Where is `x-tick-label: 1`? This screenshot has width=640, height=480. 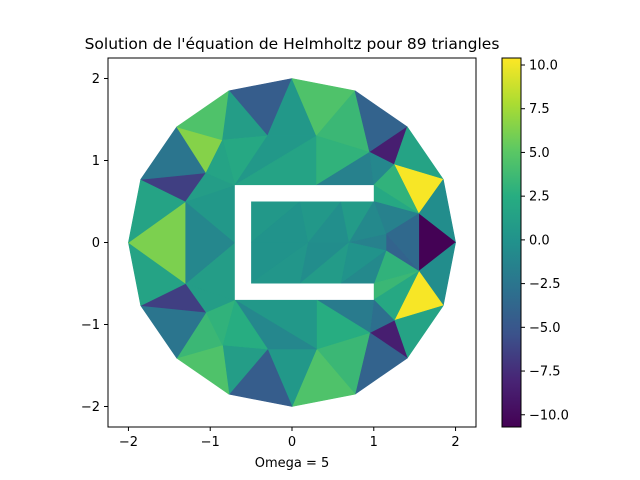 x-tick-label: 1 is located at coordinates (374, 442).